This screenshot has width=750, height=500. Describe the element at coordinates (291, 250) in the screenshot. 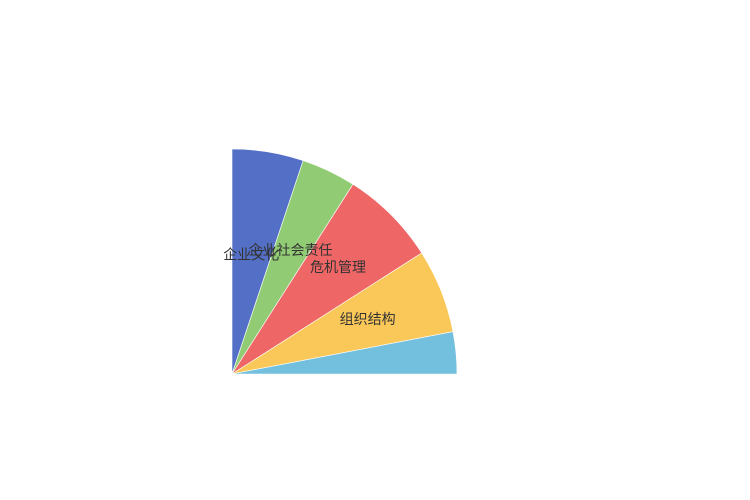

I see `pie-label-2: 企业社会责任` at that location.